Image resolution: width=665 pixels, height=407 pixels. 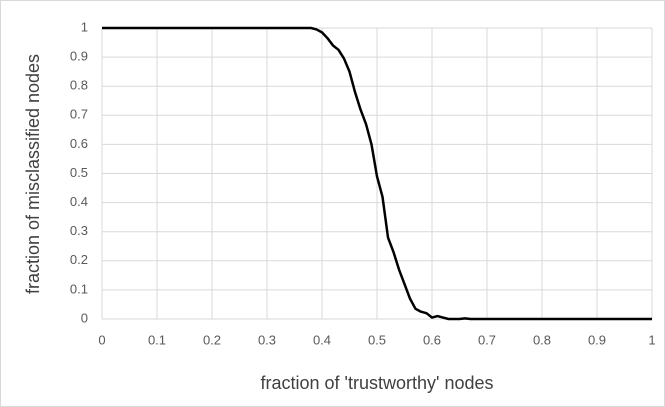 I want to click on x-tick-label: 0.5, so click(x=377, y=339).